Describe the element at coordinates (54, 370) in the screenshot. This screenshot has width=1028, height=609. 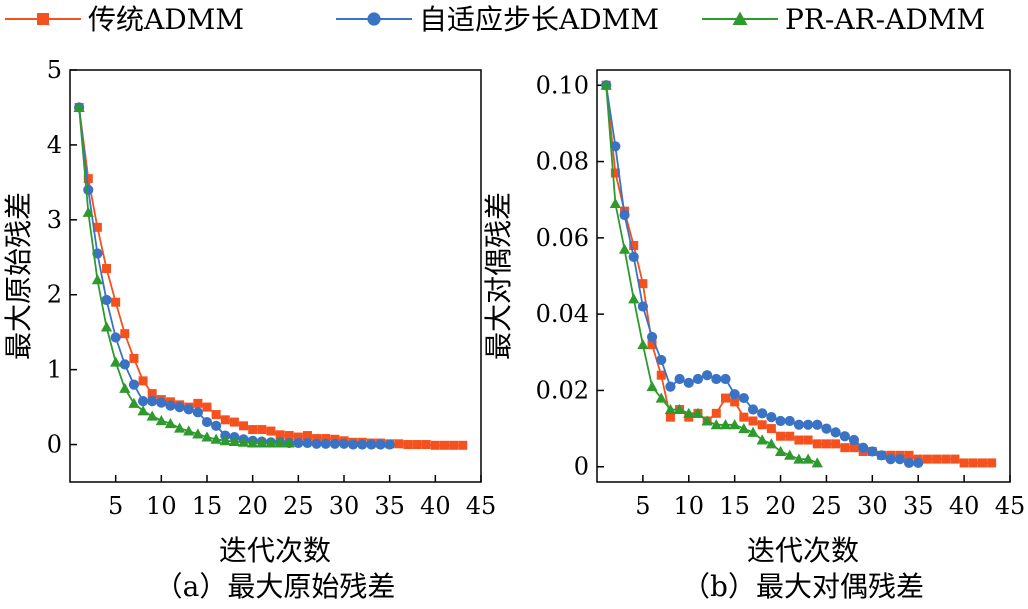
I see `y-tick-label: 1` at that location.